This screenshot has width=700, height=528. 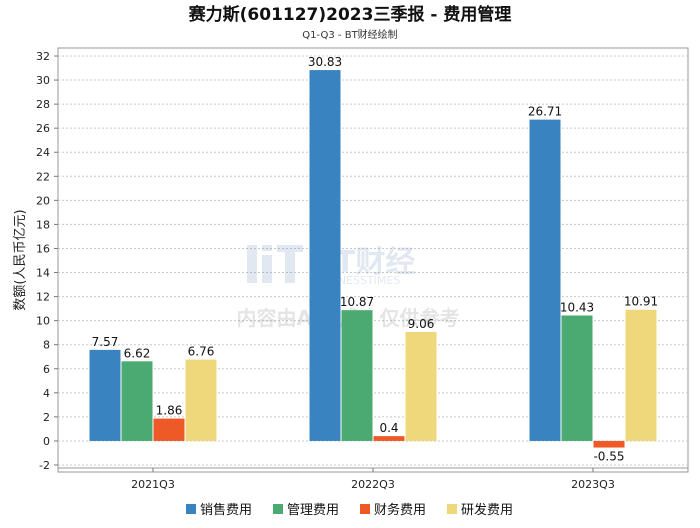 What do you see at coordinates (43, 321) in the screenshot?
I see `y-tick-label: 10` at bounding box center [43, 321].